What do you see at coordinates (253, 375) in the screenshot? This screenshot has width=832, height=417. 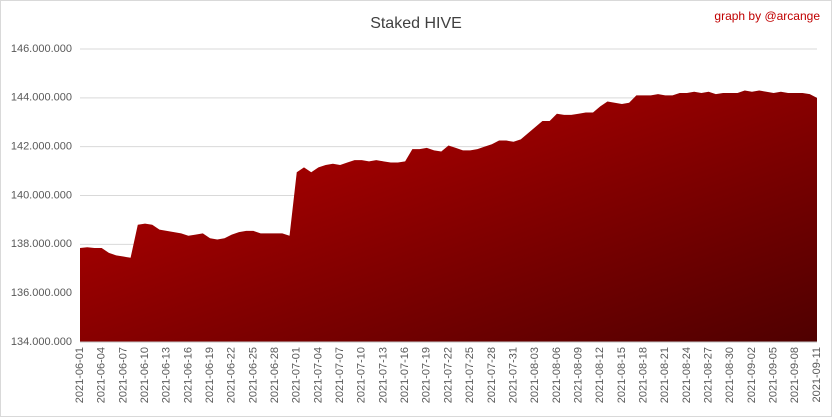 I see `x-tick-label: 2021-06-25` at bounding box center [253, 375].